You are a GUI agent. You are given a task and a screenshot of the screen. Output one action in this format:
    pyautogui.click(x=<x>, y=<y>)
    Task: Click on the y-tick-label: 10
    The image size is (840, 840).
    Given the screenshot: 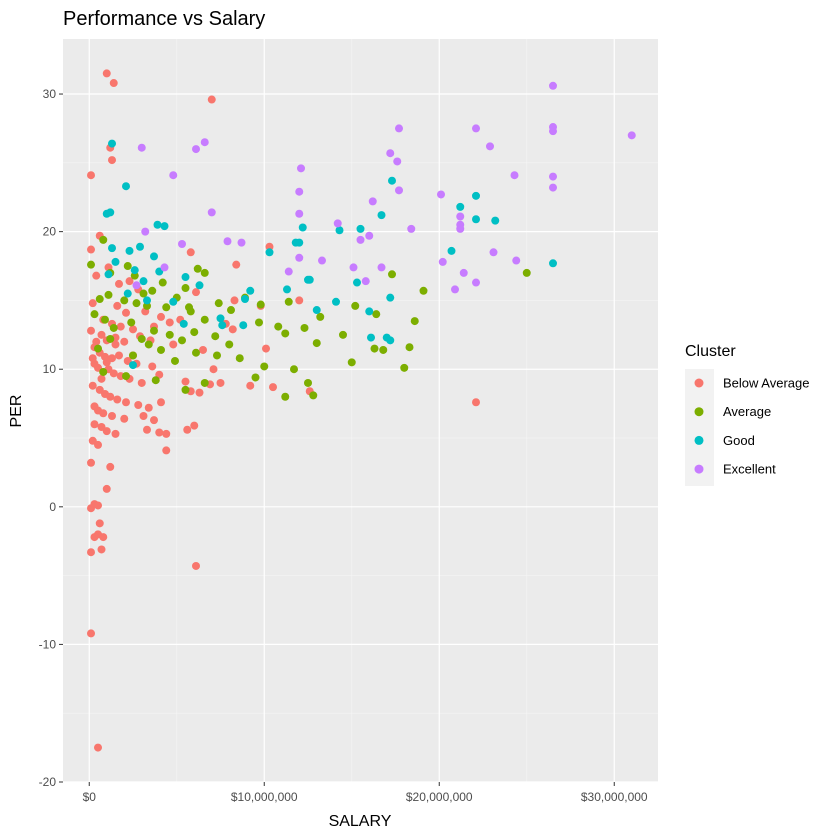 What is the action you would take?
    pyautogui.click(x=50, y=369)
    